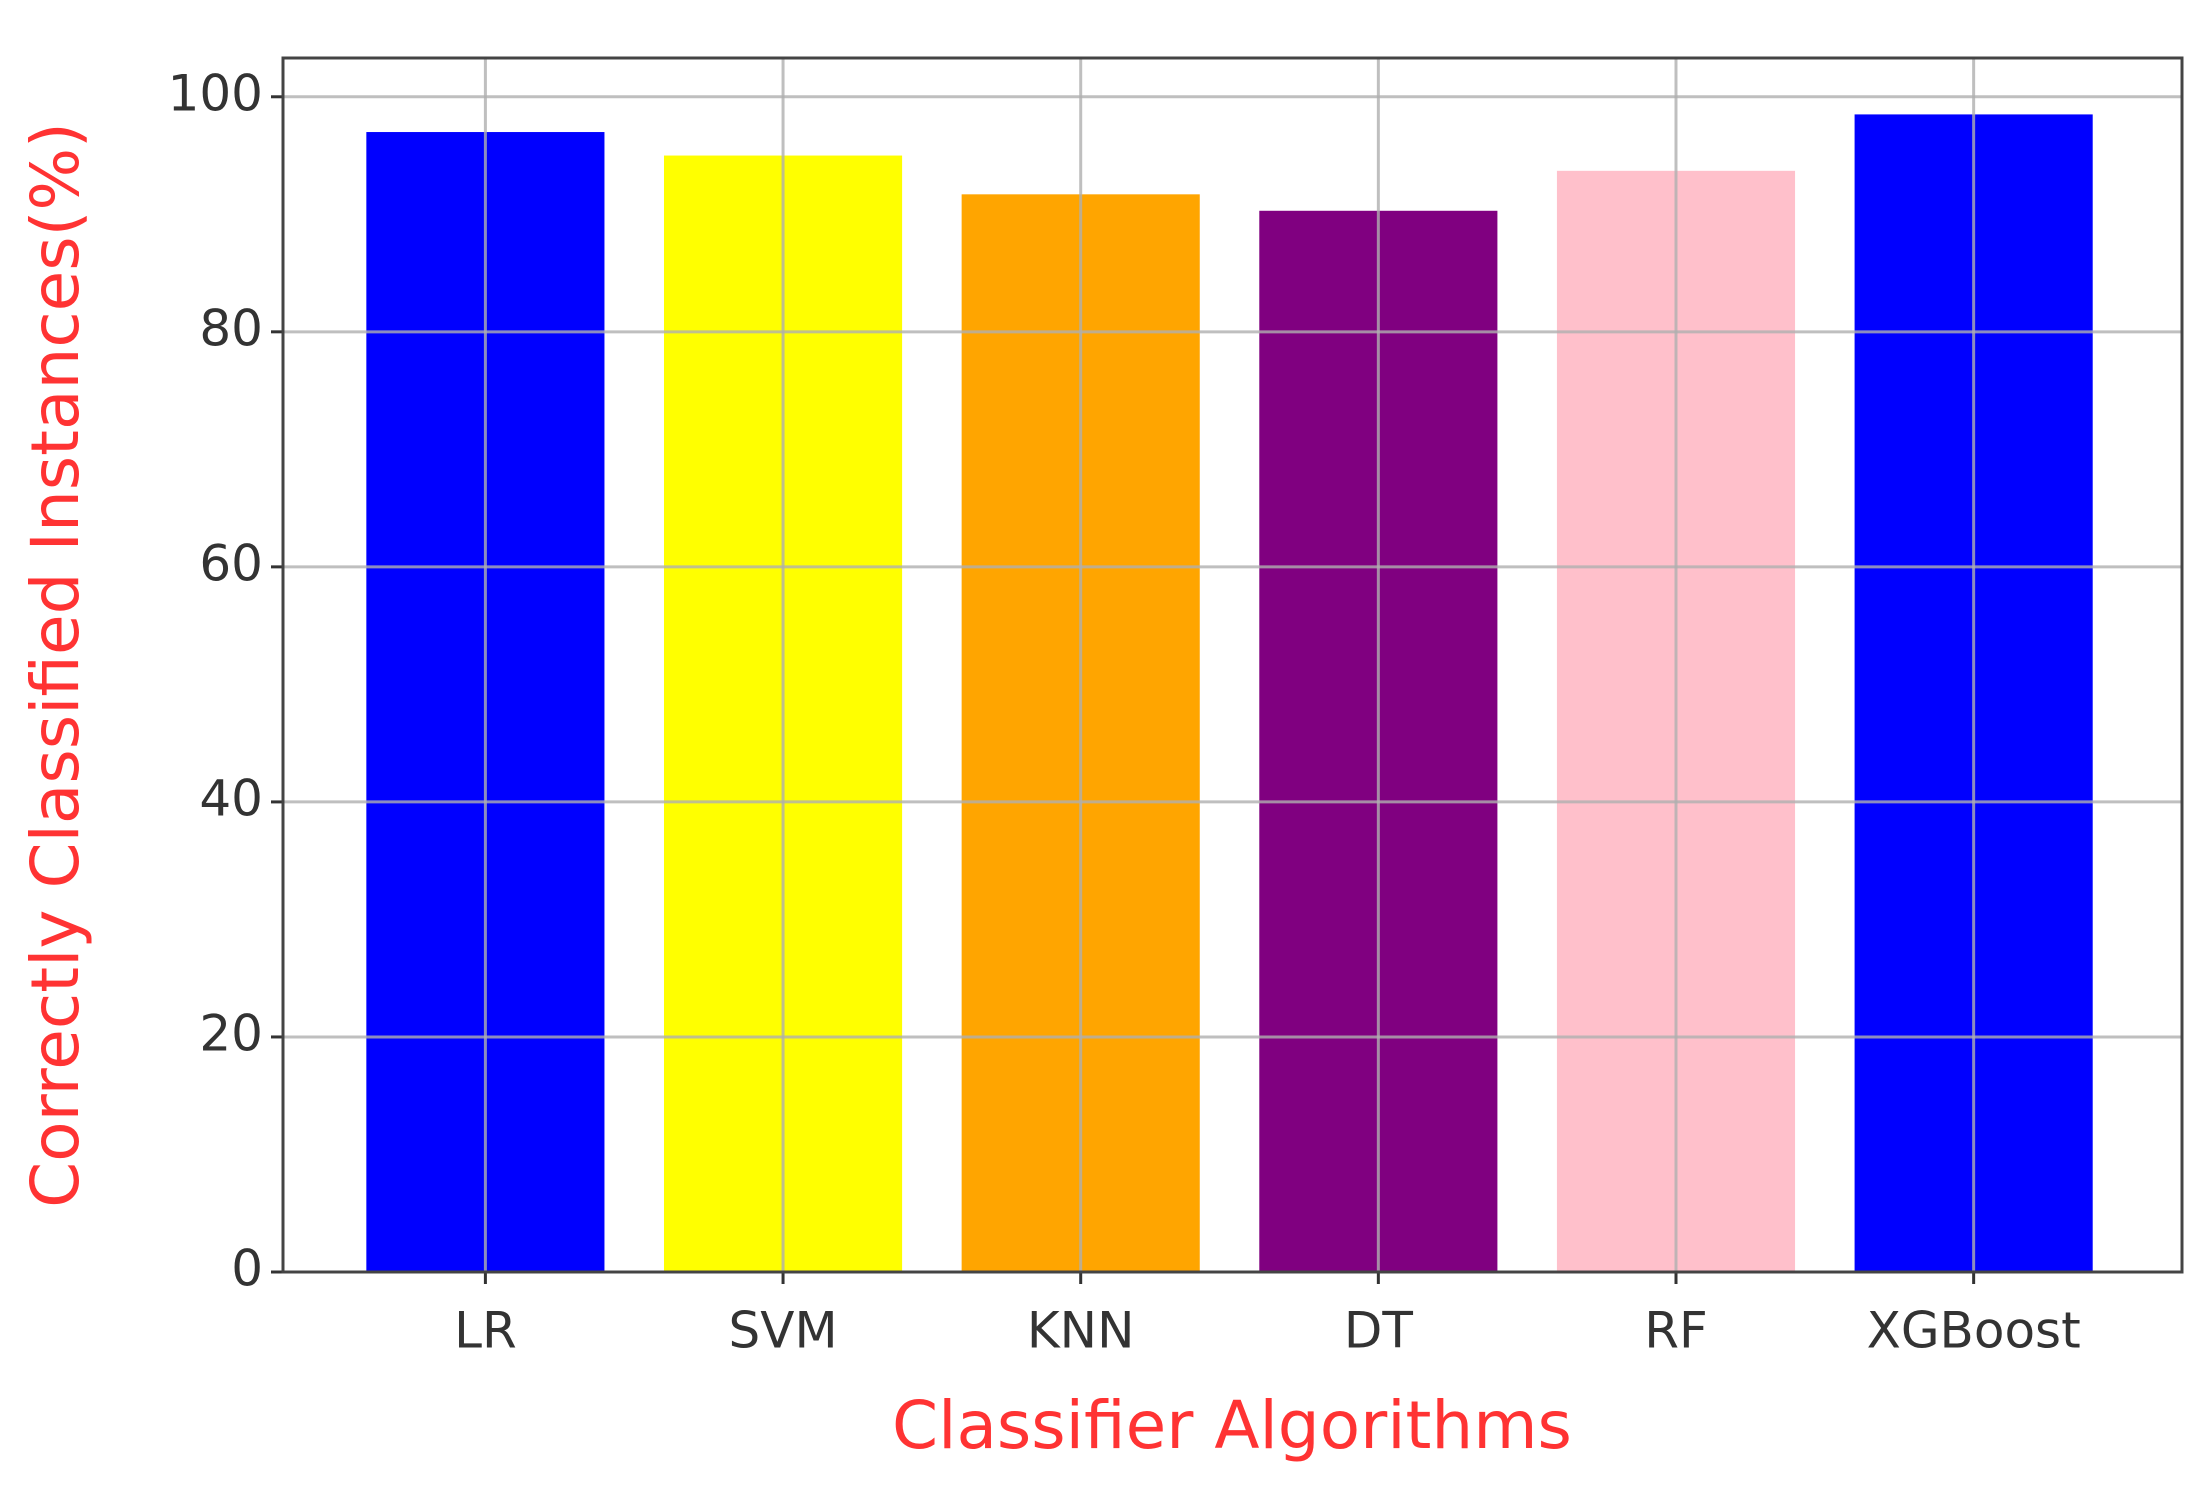  Describe the element at coordinates (247, 1269) in the screenshot. I see `y-tick-label: 0` at that location.